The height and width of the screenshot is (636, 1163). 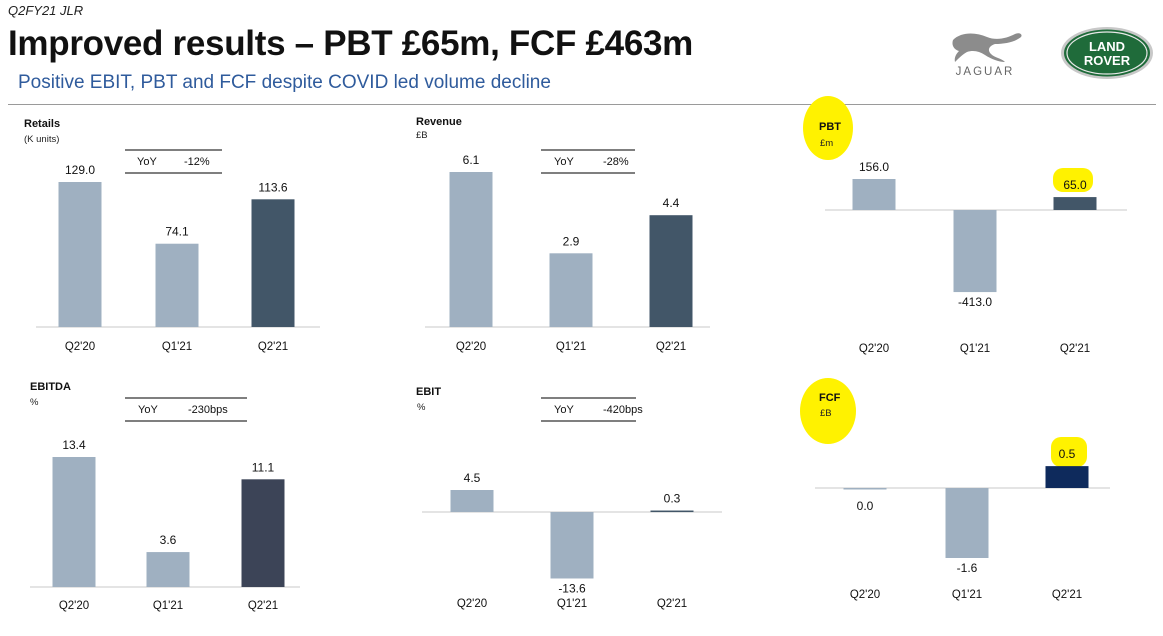 What do you see at coordinates (422, 135) in the screenshot?
I see `revenue-unit: £B` at bounding box center [422, 135].